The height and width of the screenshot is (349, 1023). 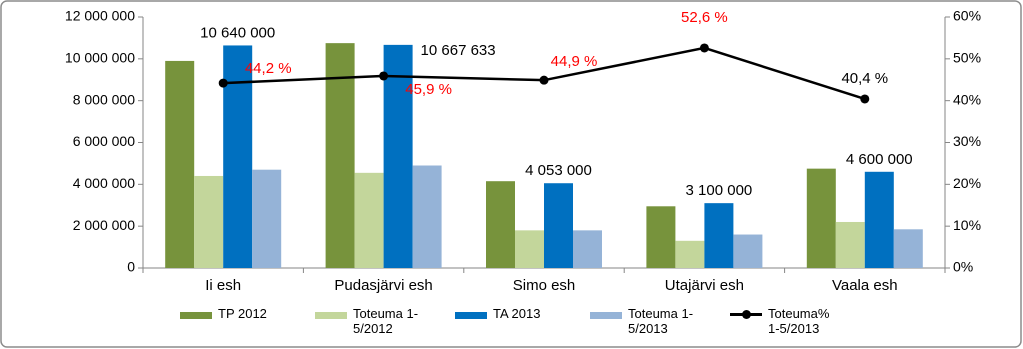 What do you see at coordinates (967, 58) in the screenshot?
I see `y2-tick-label: 50%` at bounding box center [967, 58].